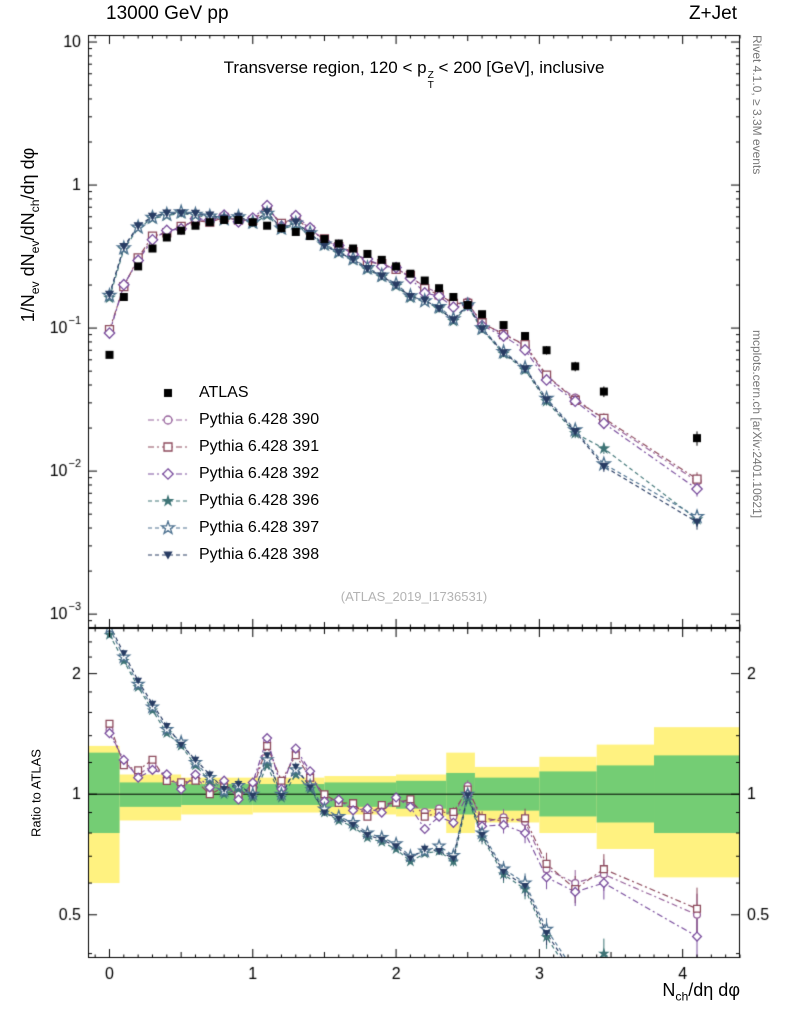  What do you see at coordinates (414, 596) in the screenshot?
I see `analysis-watermark: (ATLAS_2019_I1736531)` at bounding box center [414, 596].